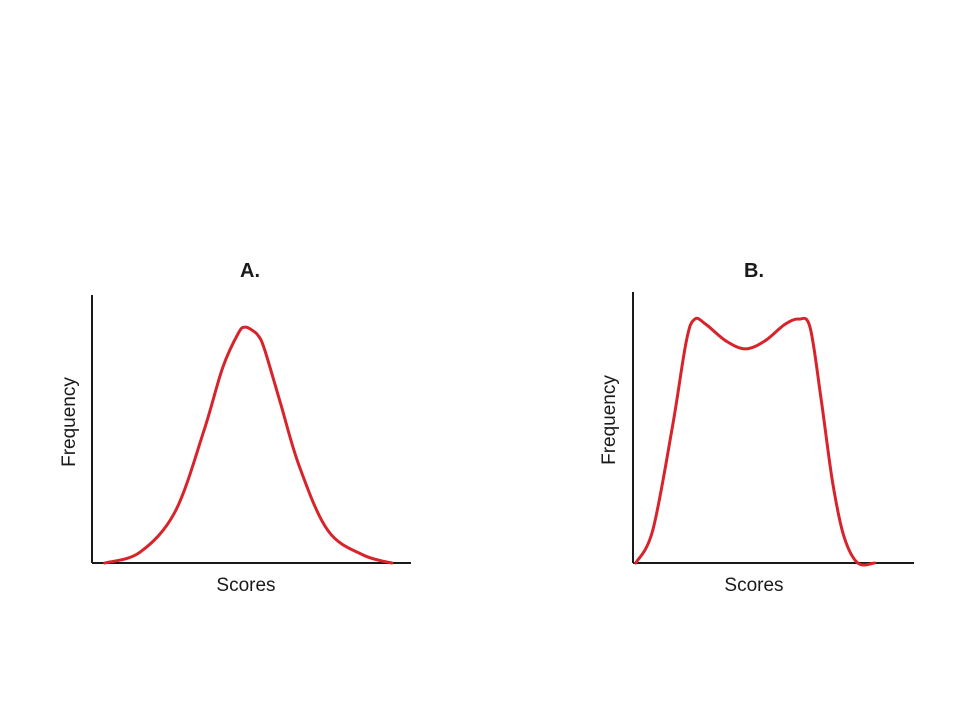 Image resolution: width=960 pixels, height=720 pixels. What do you see at coordinates (248, 445) in the screenshot?
I see `chart-a-series-curve` at bounding box center [248, 445].